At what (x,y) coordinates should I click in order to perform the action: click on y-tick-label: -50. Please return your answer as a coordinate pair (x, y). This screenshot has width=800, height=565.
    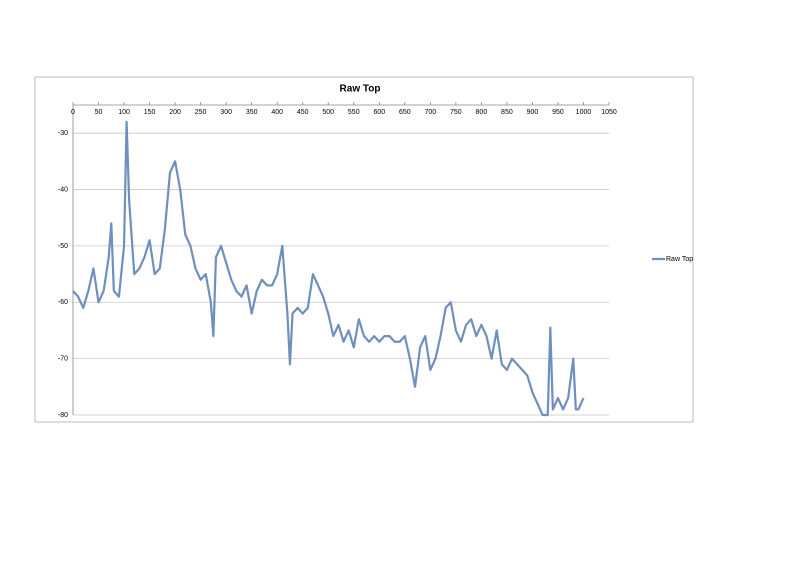
    Looking at the image, I should click on (63, 246).